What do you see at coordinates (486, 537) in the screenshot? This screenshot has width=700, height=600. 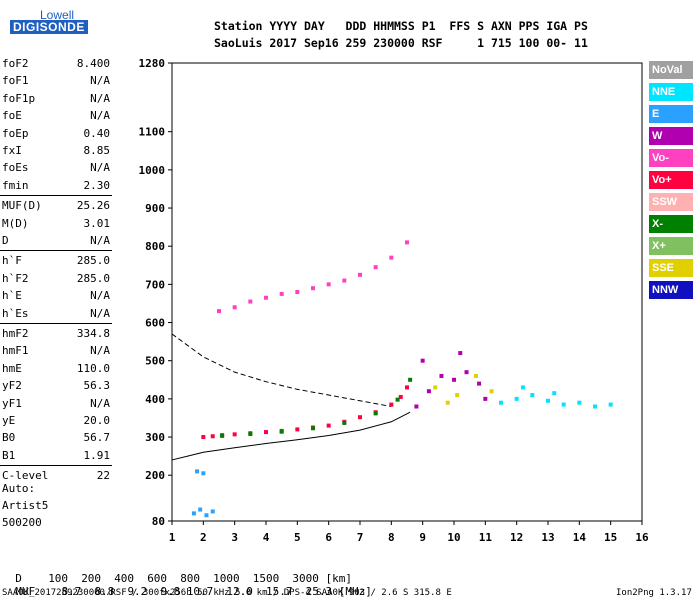 I see `x-tick-label: 11` at bounding box center [486, 537].